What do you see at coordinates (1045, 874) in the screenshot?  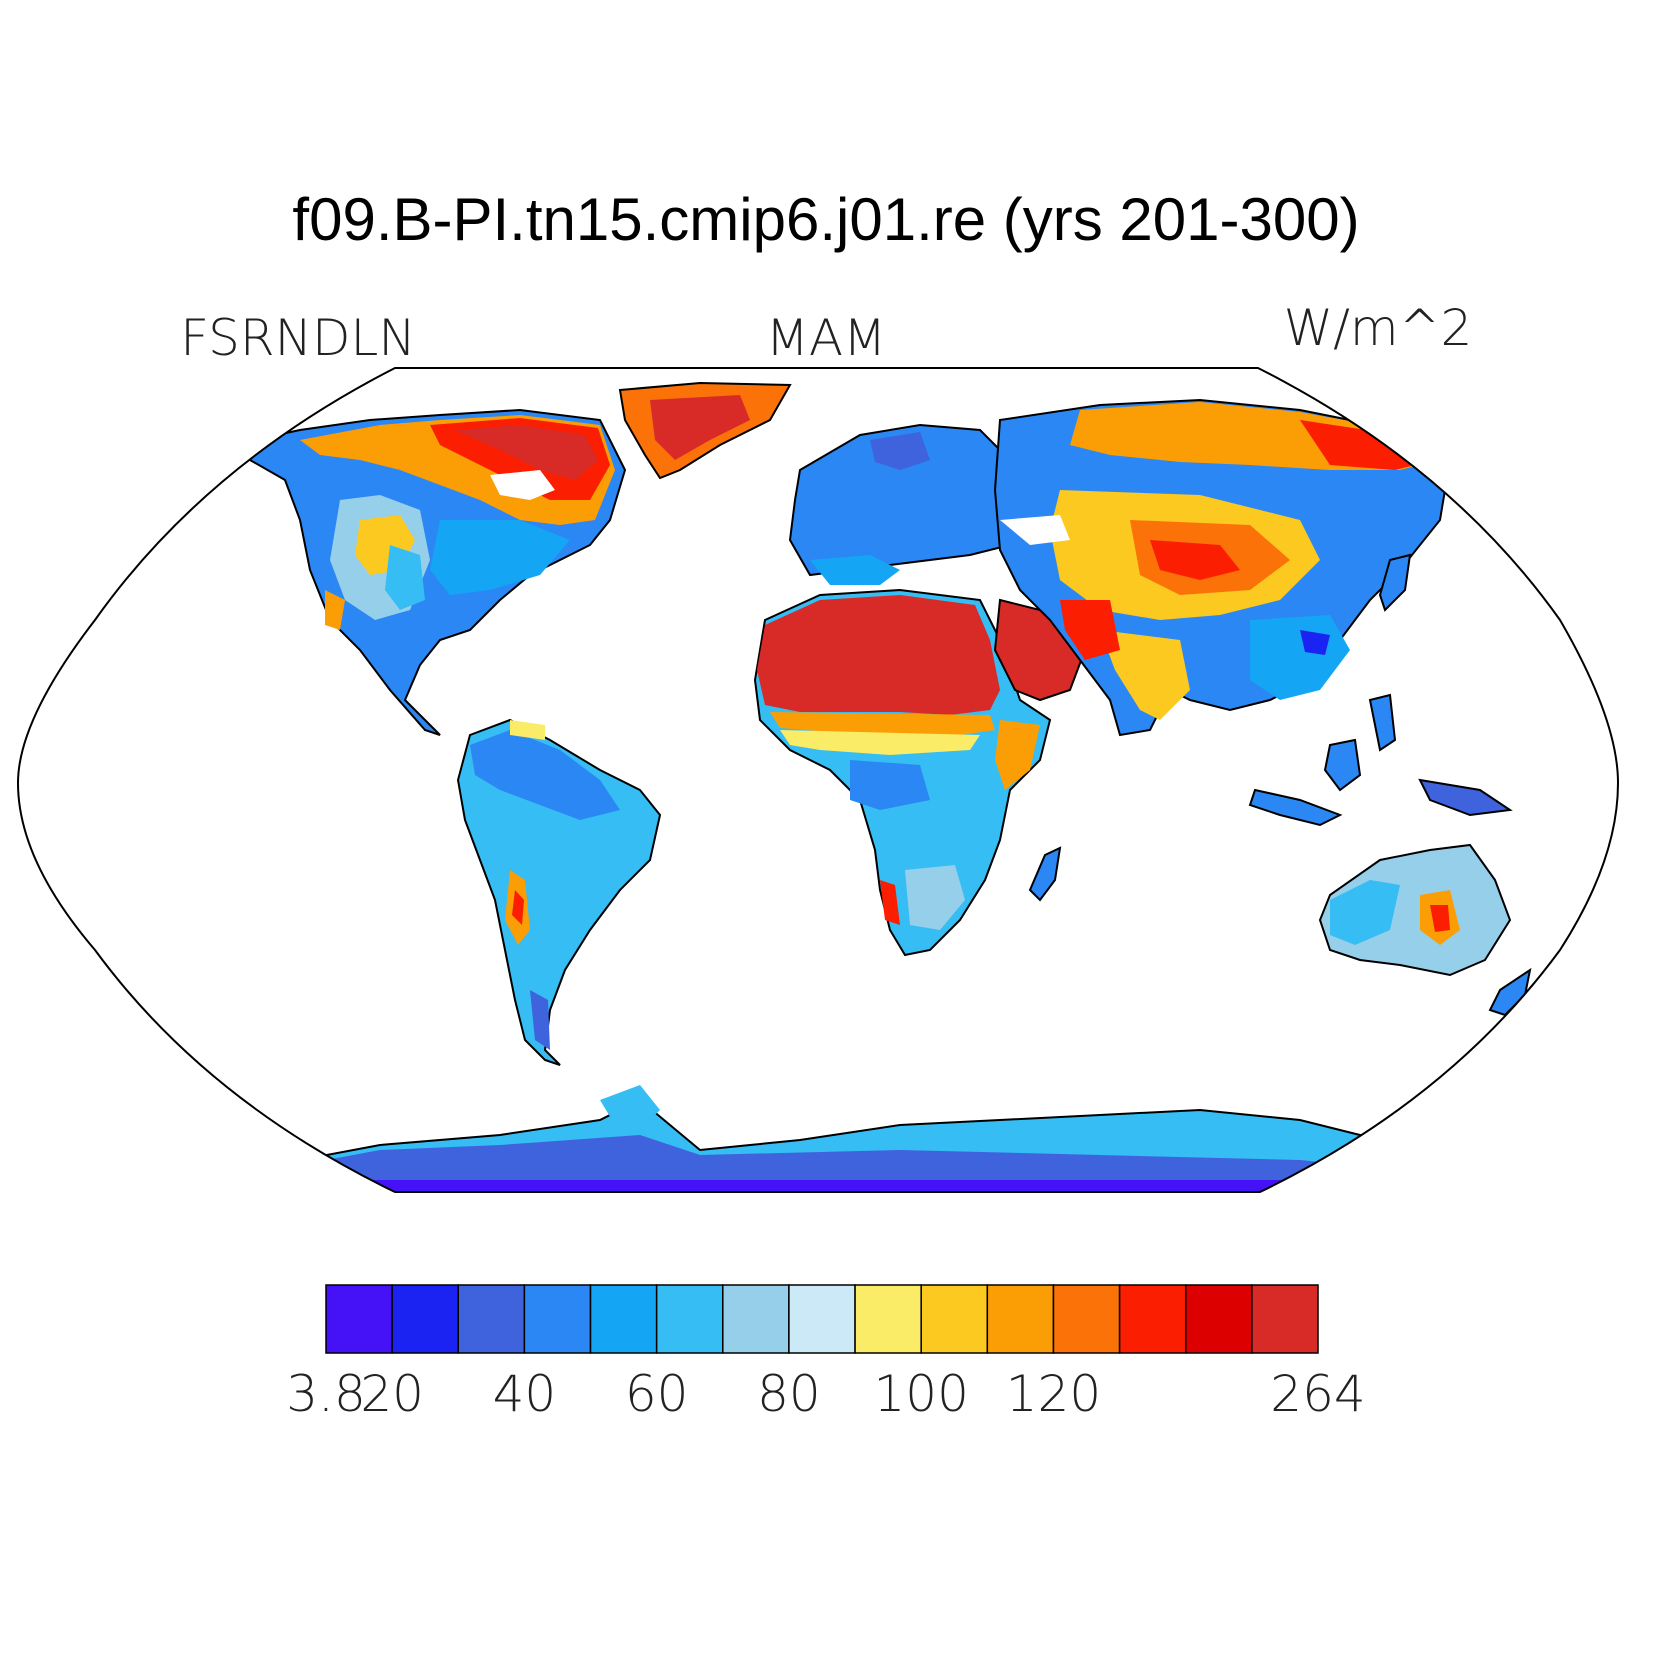 I see `madagascar` at bounding box center [1045, 874].